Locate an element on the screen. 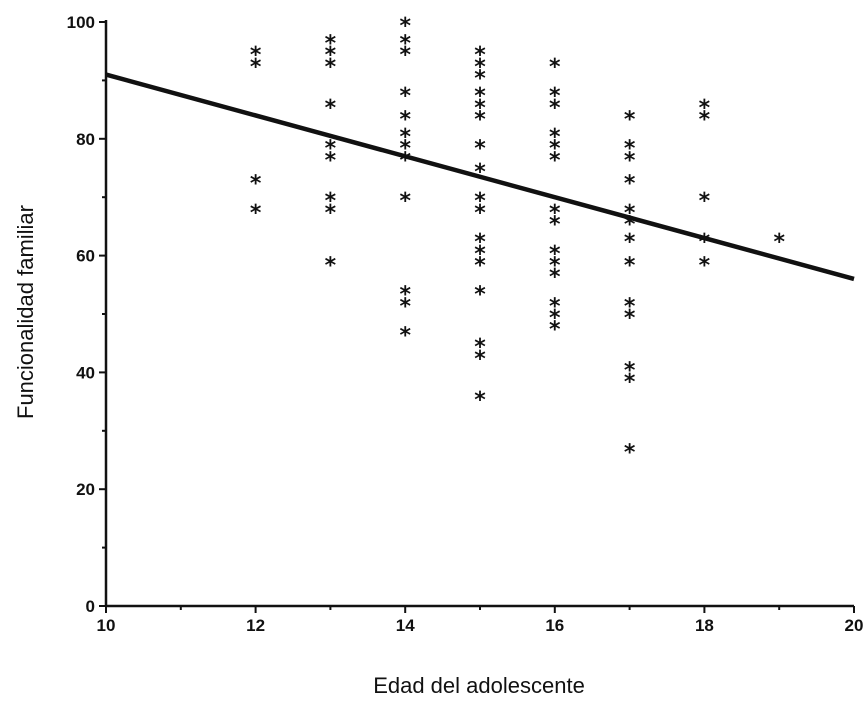 The width and height of the screenshot is (868, 705). y-axis-ticks: 0 20 40 60 80 100 is located at coordinates (86, 314).